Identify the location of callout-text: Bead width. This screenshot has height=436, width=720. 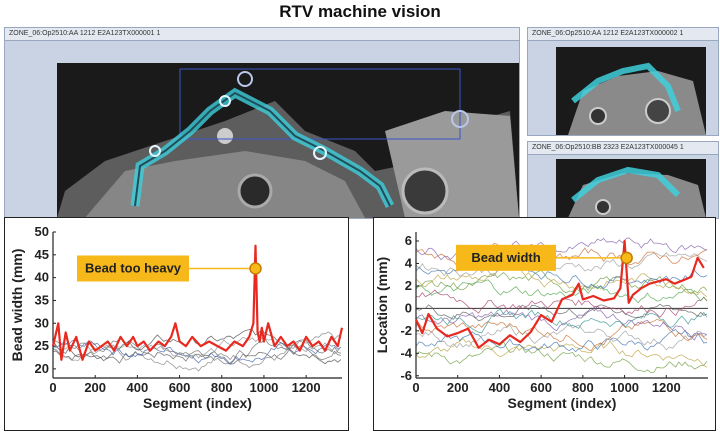
(505, 257).